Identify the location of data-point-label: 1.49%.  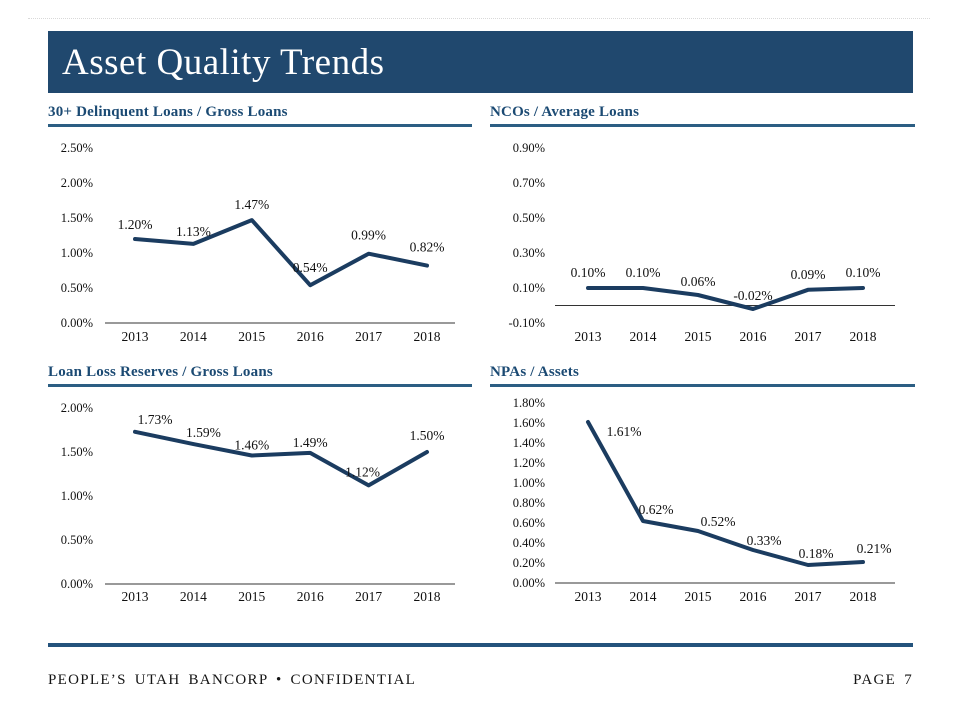
(310, 442).